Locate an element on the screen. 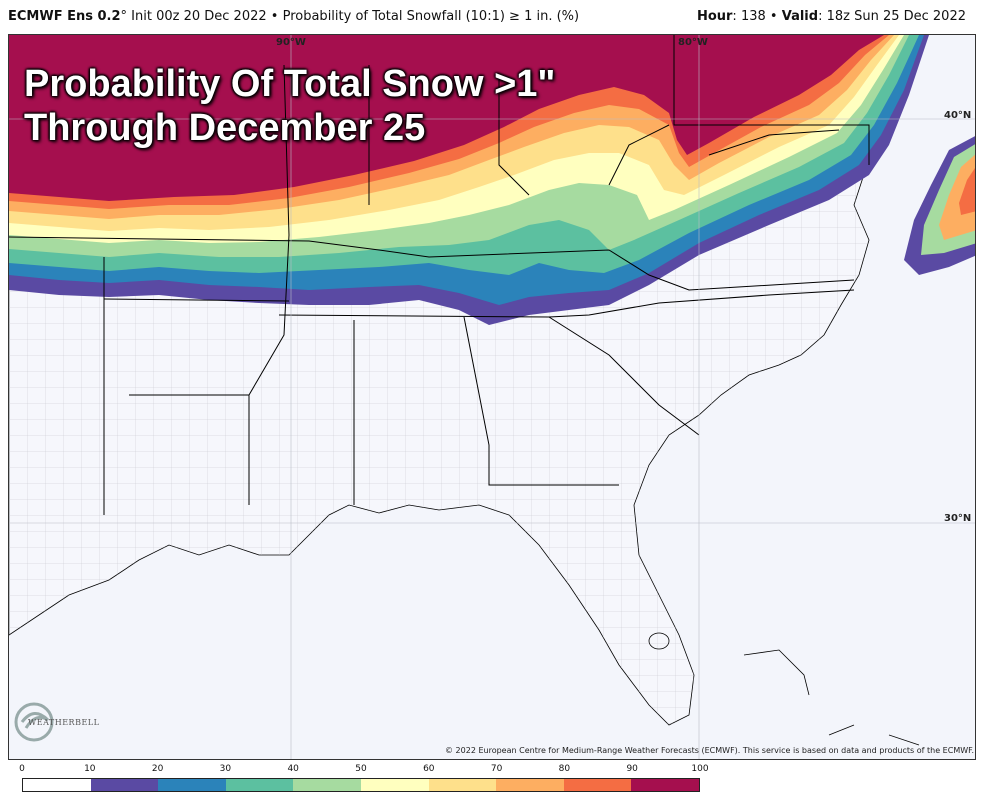 This screenshot has height=808, width=984. legend-tick-label: 50 is located at coordinates (361, 769).